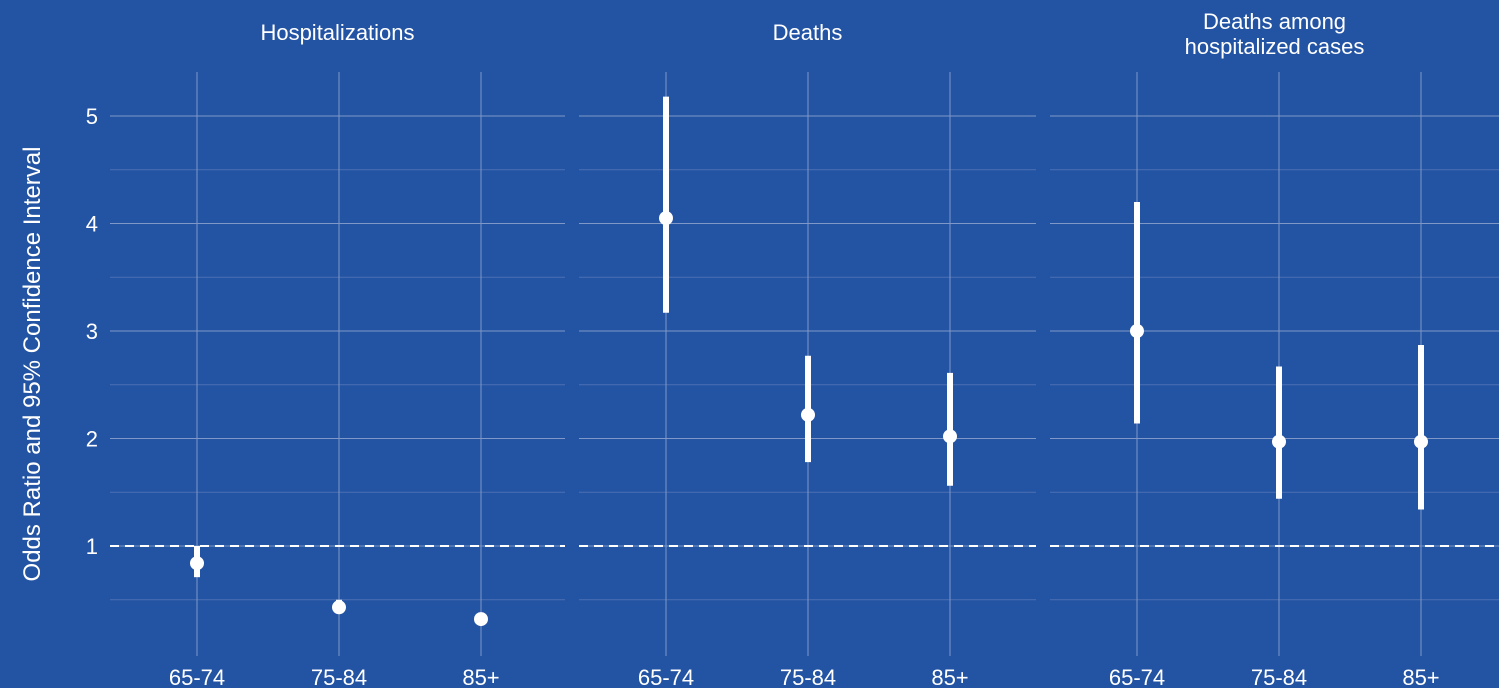 The image size is (1499, 688). Describe the element at coordinates (1274, 21) in the screenshot. I see `panel-title-line: Deaths among` at that location.